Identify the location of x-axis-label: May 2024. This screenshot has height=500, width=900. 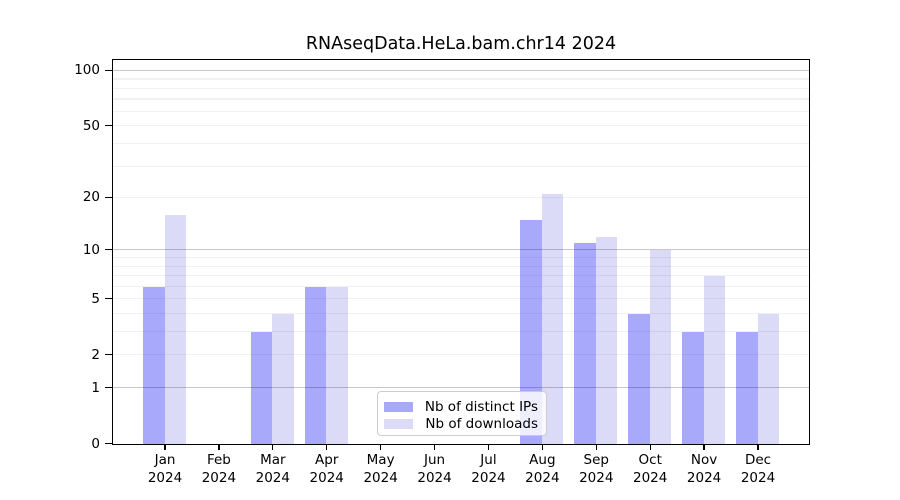
(380, 469).